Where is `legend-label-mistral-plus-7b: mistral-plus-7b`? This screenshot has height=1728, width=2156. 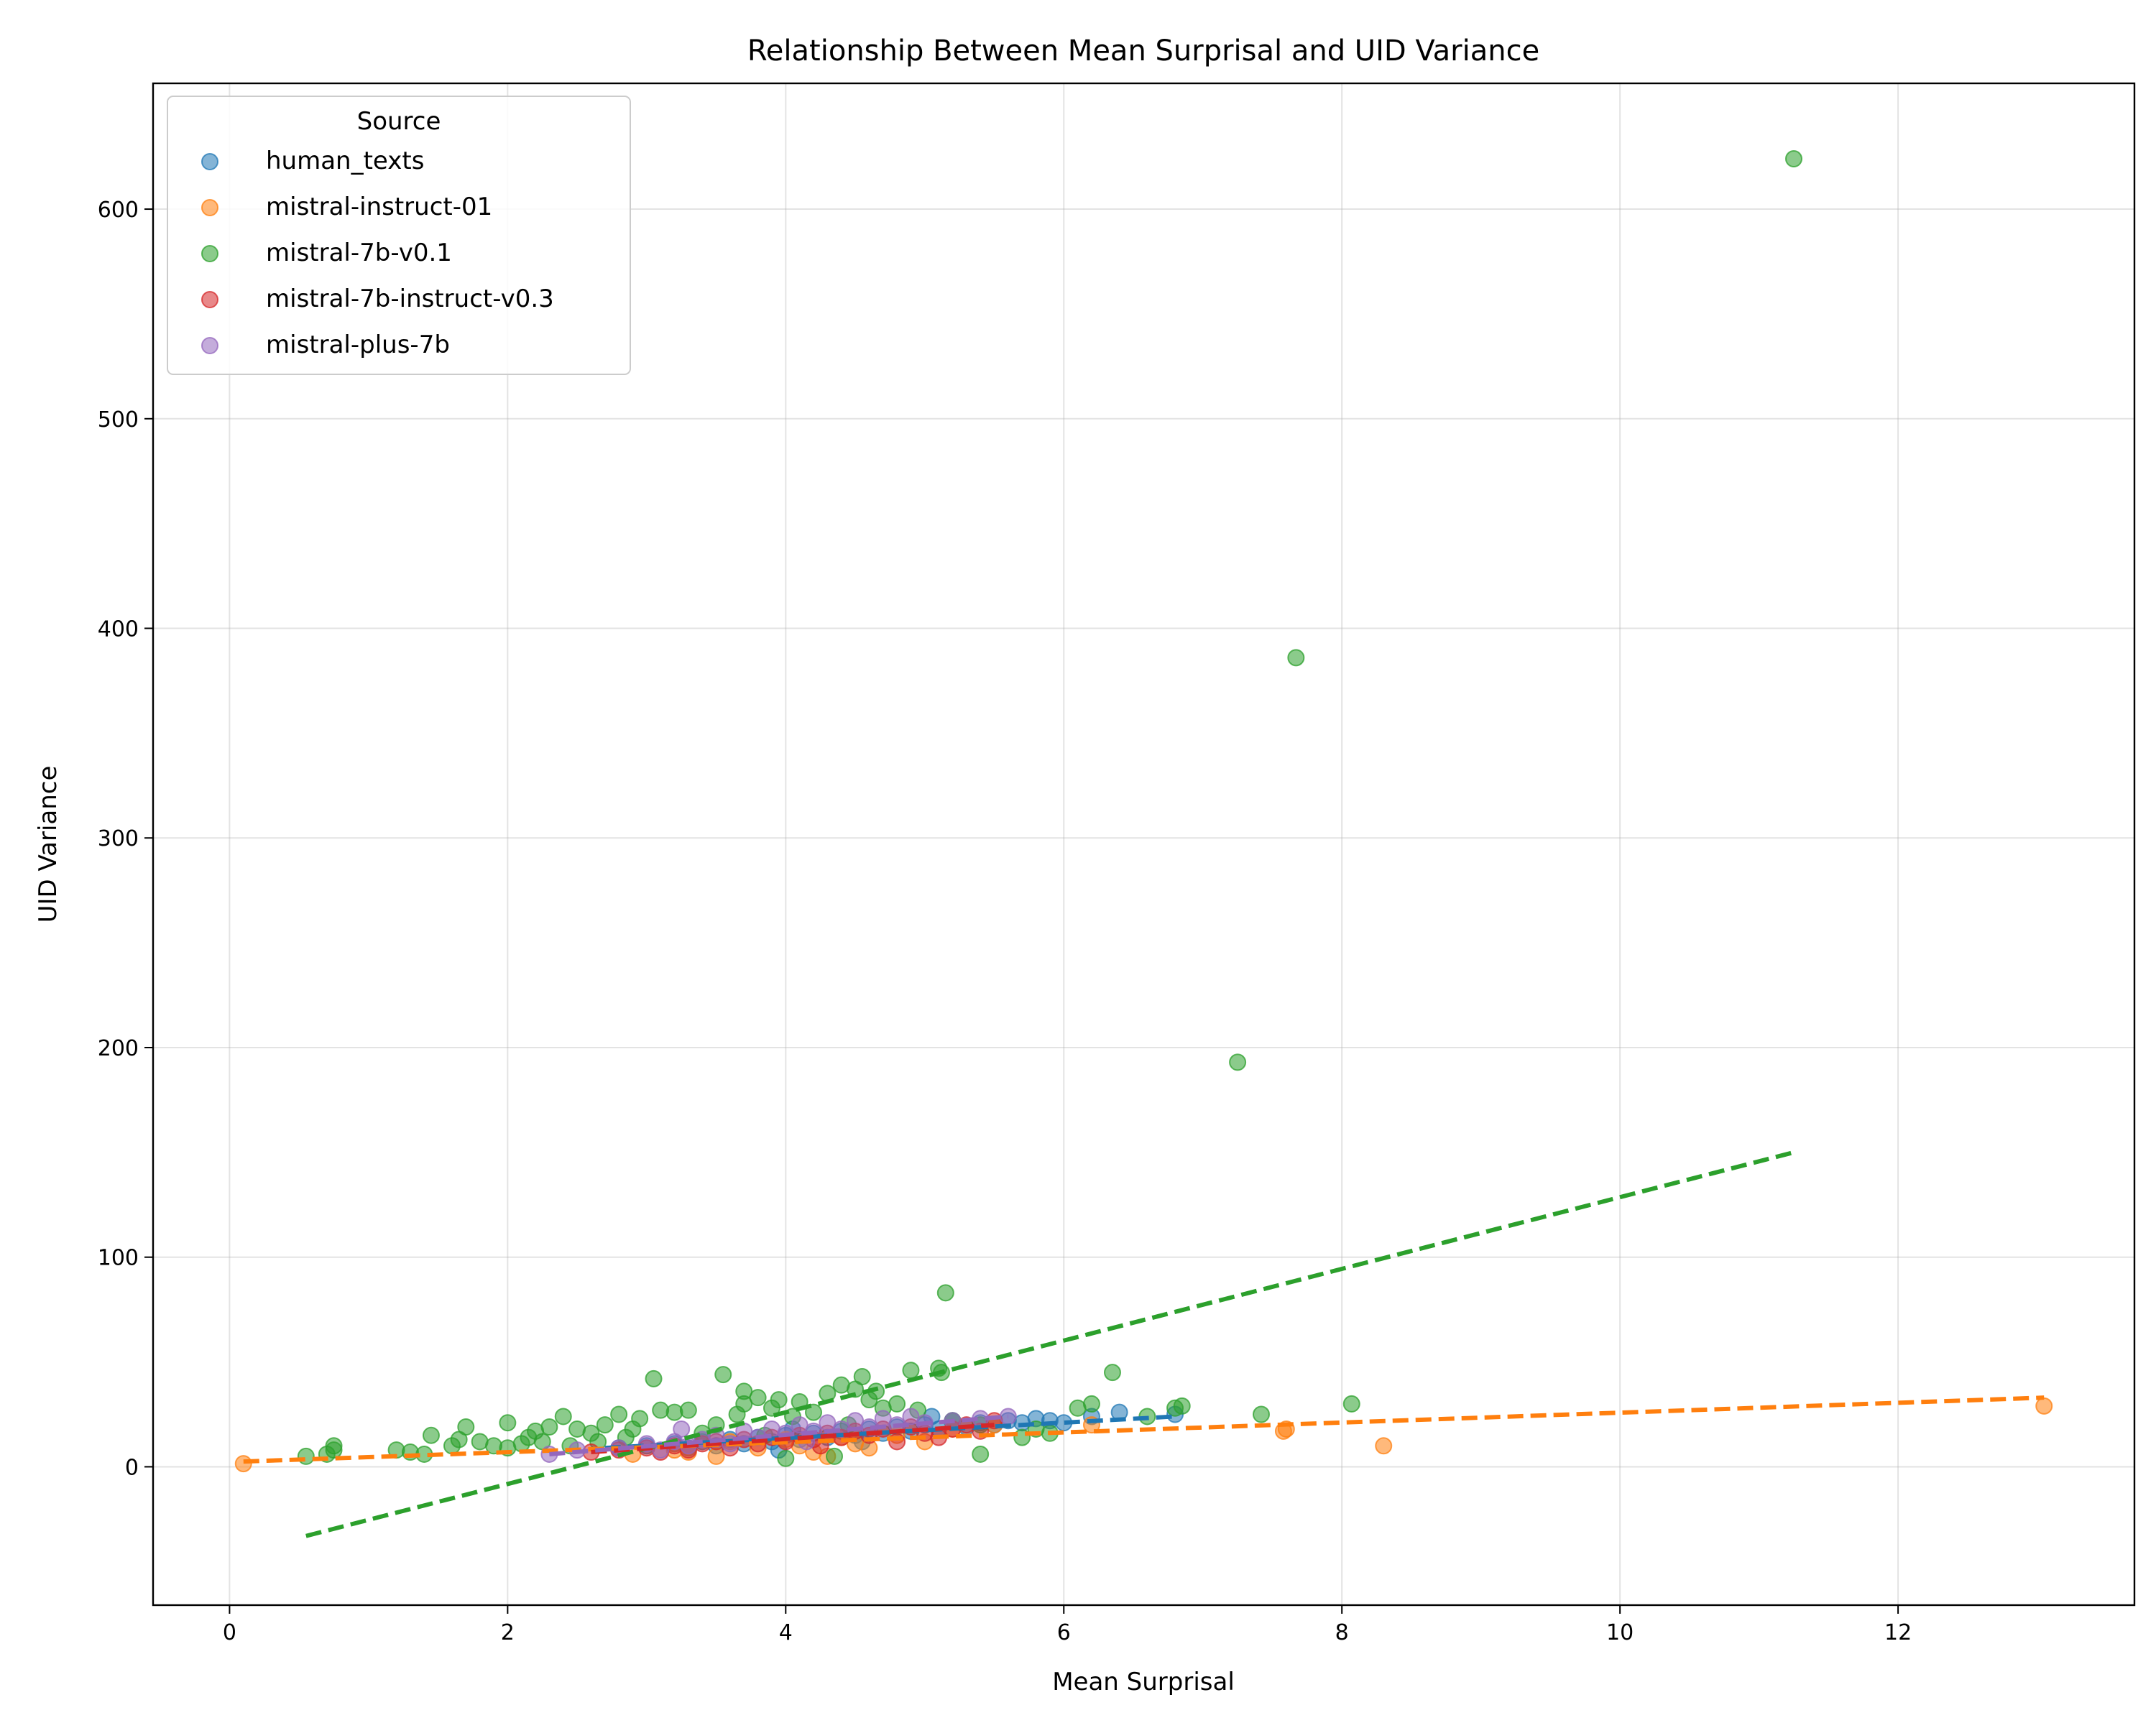
legend-label-mistral-plus-7b: mistral-plus-7b is located at coordinates (358, 345).